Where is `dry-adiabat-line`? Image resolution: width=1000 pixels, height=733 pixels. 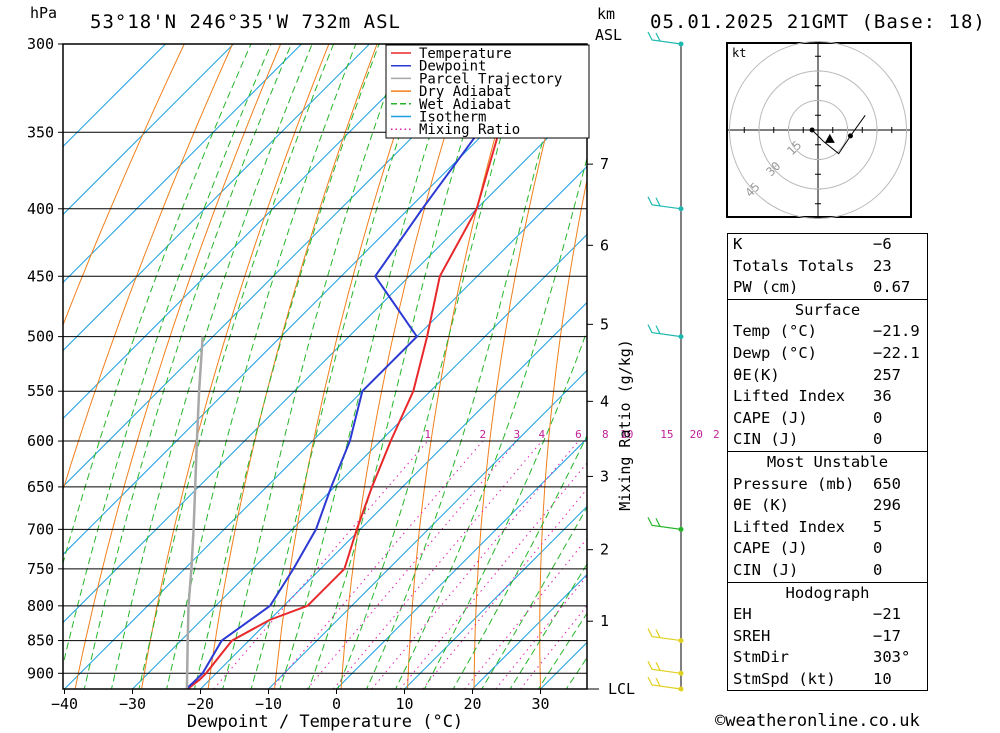
dry-adiabat-line is located at coordinates (635, 361).